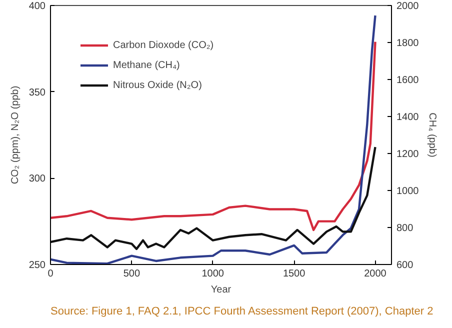 The width and height of the screenshot is (452, 328). Describe the element at coordinates (294, 274) in the screenshot. I see `x-tick-label: 1500` at that location.